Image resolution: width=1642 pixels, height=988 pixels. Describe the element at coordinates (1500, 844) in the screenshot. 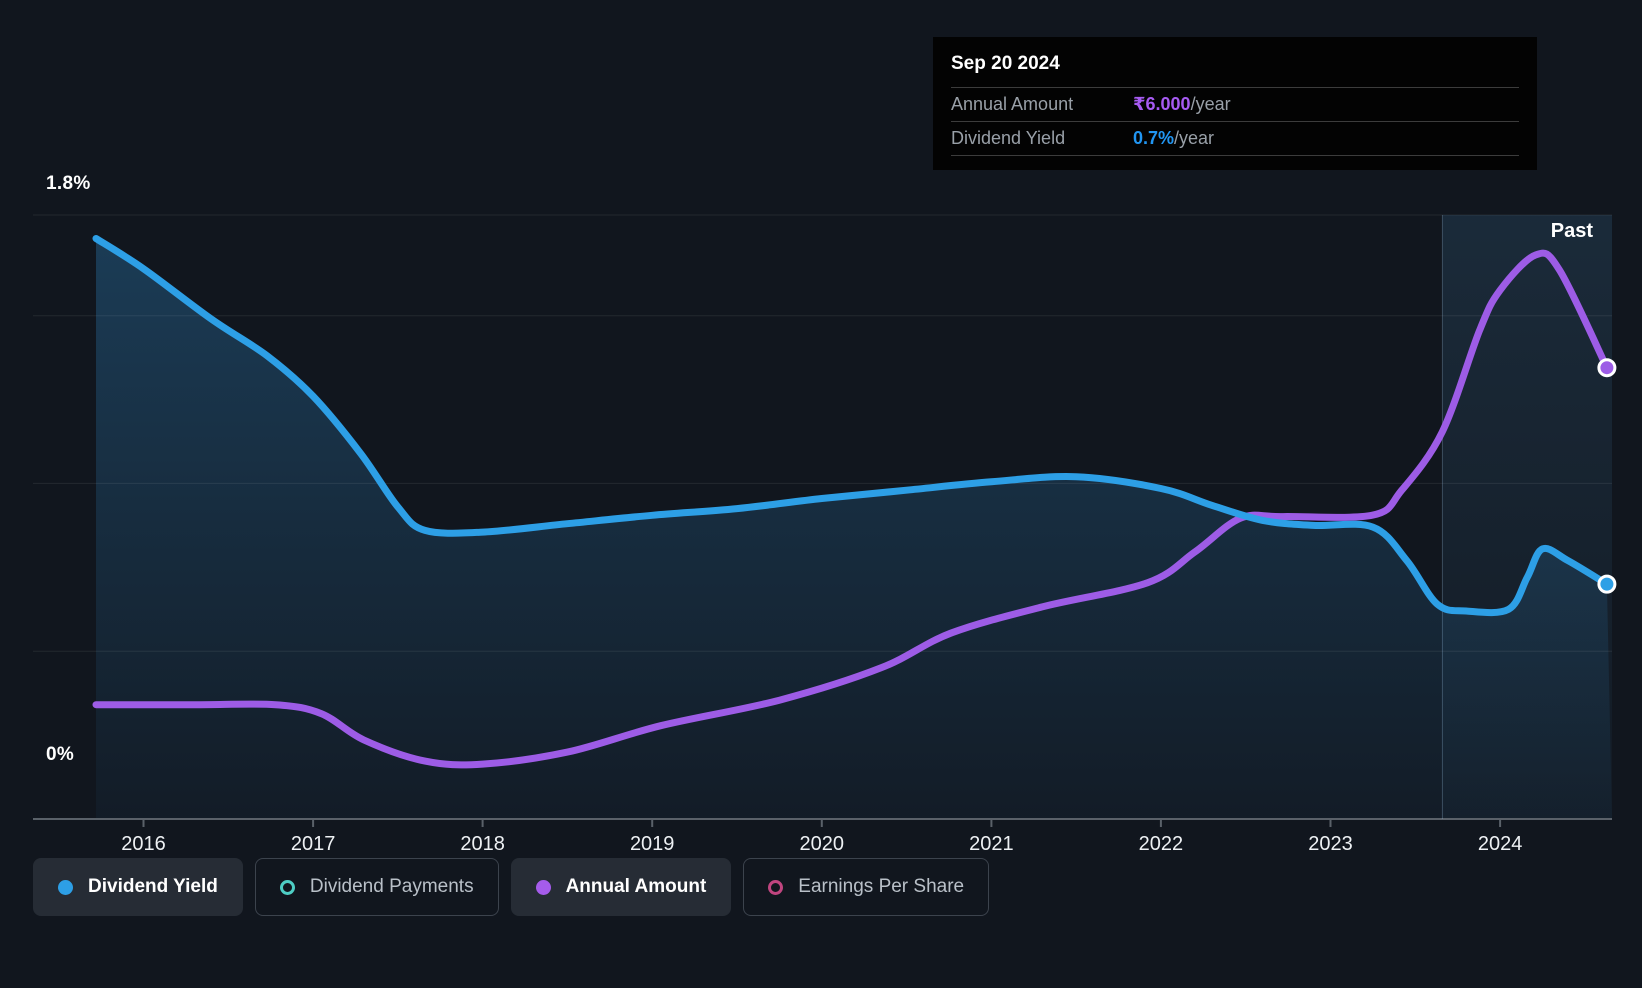

I see `x-axis-label-2024: 2024` at that location.